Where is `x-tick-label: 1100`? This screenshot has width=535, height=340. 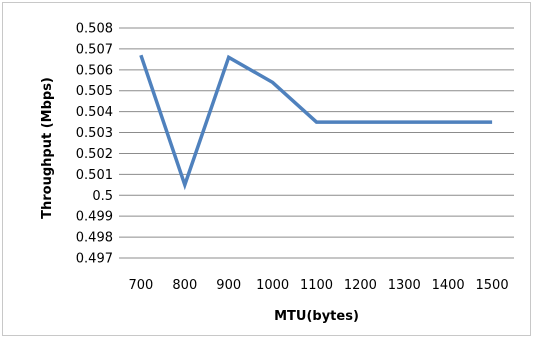 x-tick-label: 1100 is located at coordinates (316, 285).